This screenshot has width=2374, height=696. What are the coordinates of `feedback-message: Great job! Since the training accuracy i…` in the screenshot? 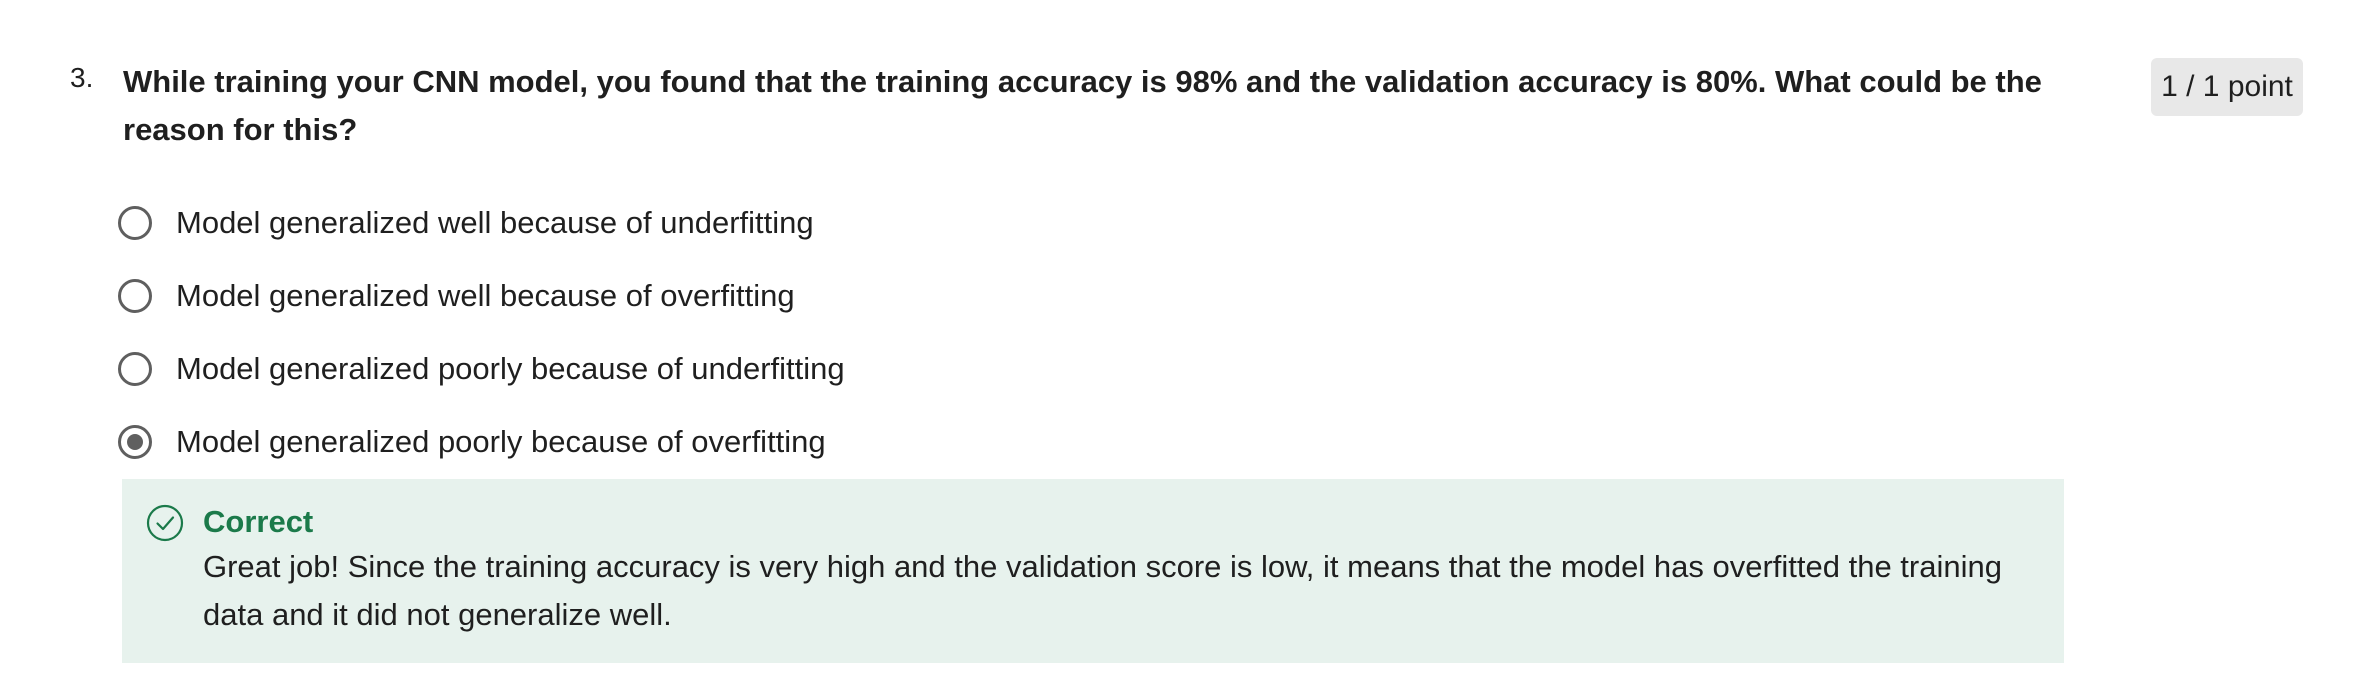 It's located at (1102, 590).